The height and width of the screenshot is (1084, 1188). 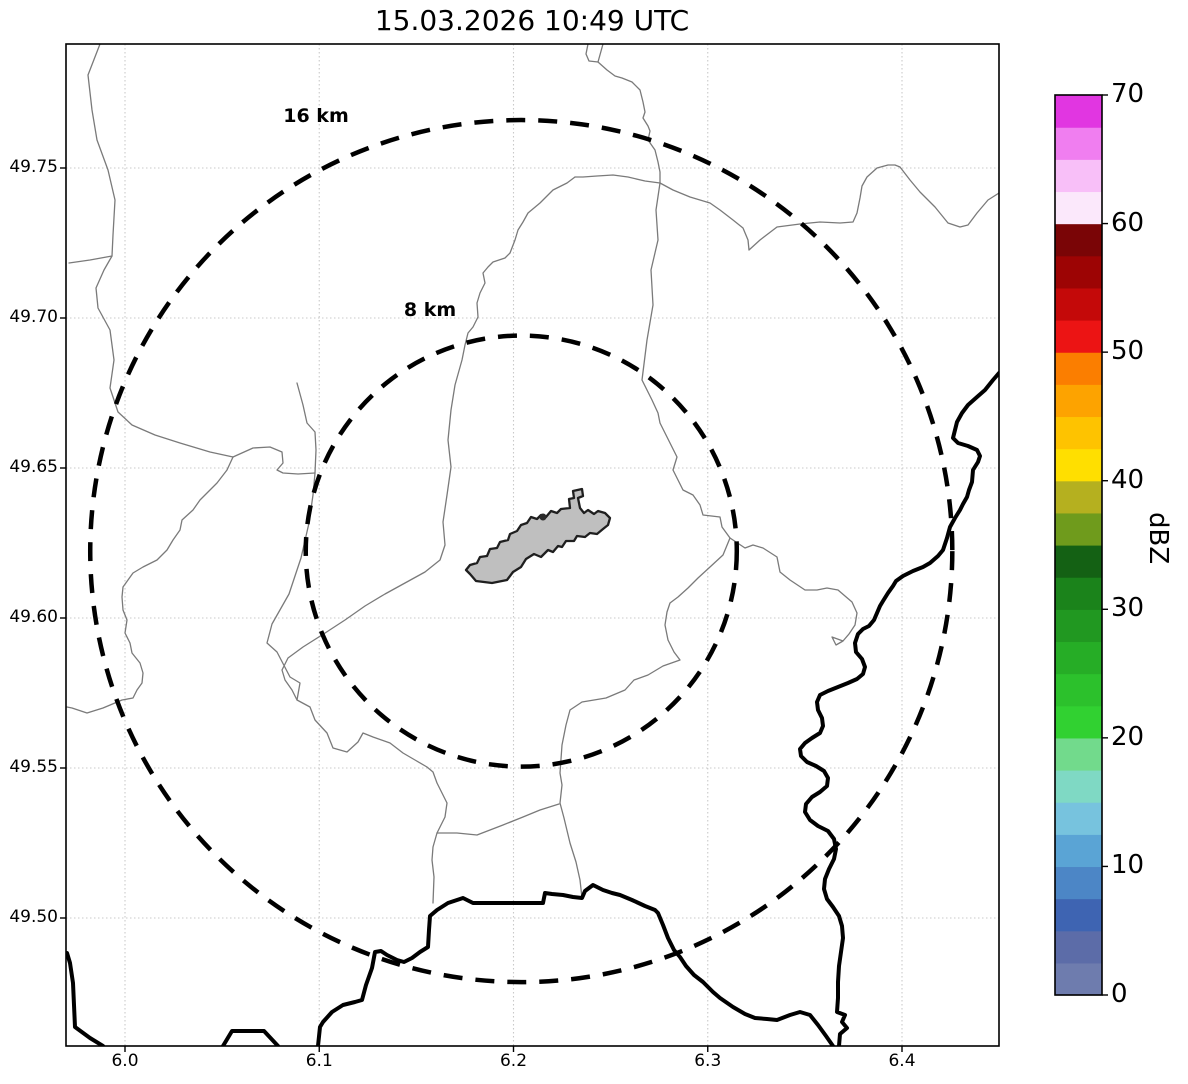 I want to click on colorbar-gradient, so click(x=1078, y=545).